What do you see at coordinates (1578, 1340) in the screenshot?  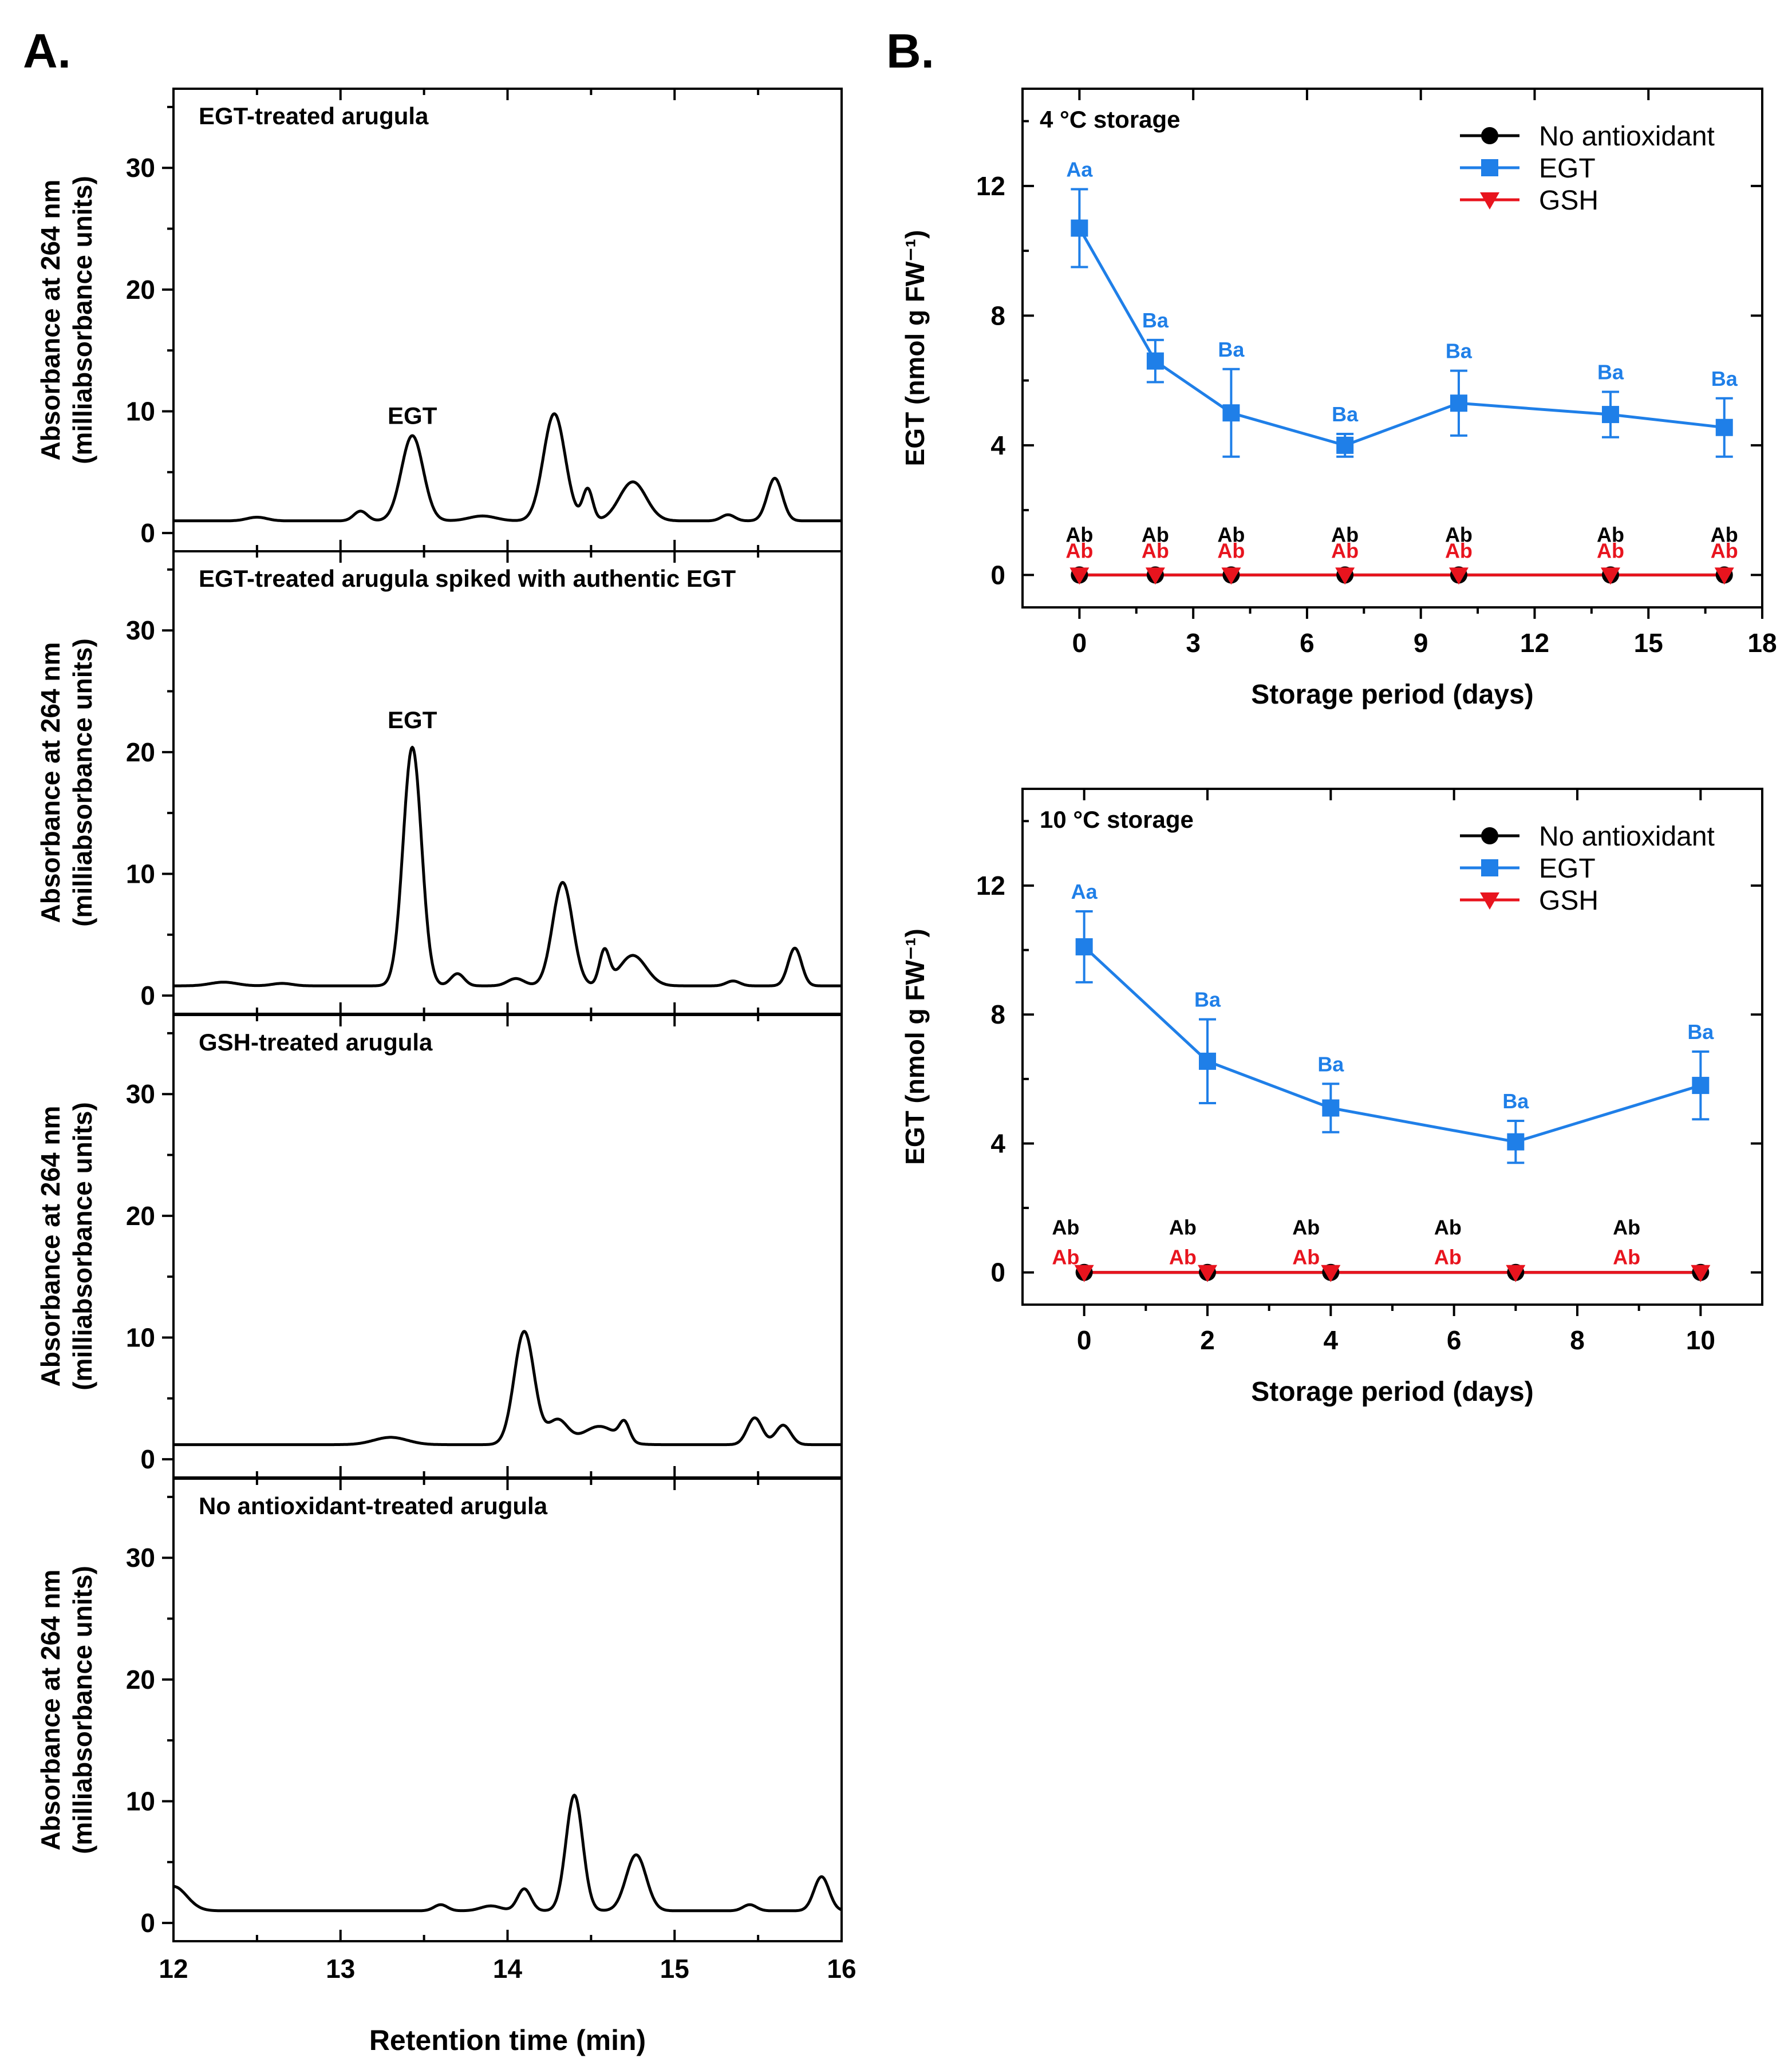 I see `x-tick-label: 8` at bounding box center [1578, 1340].